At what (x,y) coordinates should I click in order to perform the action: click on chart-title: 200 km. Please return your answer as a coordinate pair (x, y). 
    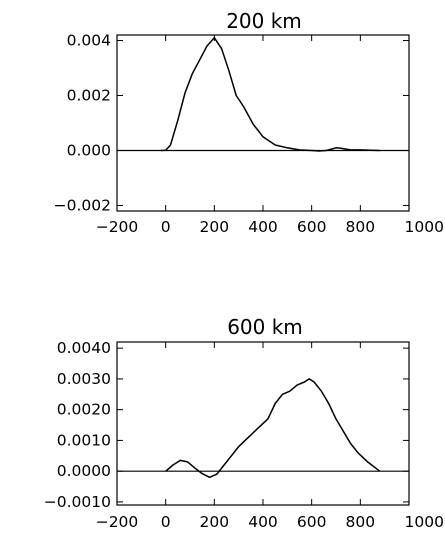
    Looking at the image, I should click on (264, 21).